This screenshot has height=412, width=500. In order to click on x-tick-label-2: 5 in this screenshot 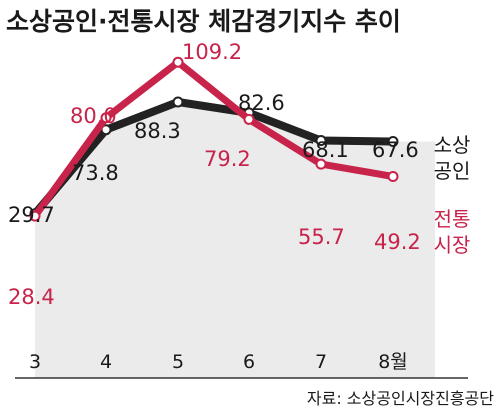, I will do `click(178, 362)`.